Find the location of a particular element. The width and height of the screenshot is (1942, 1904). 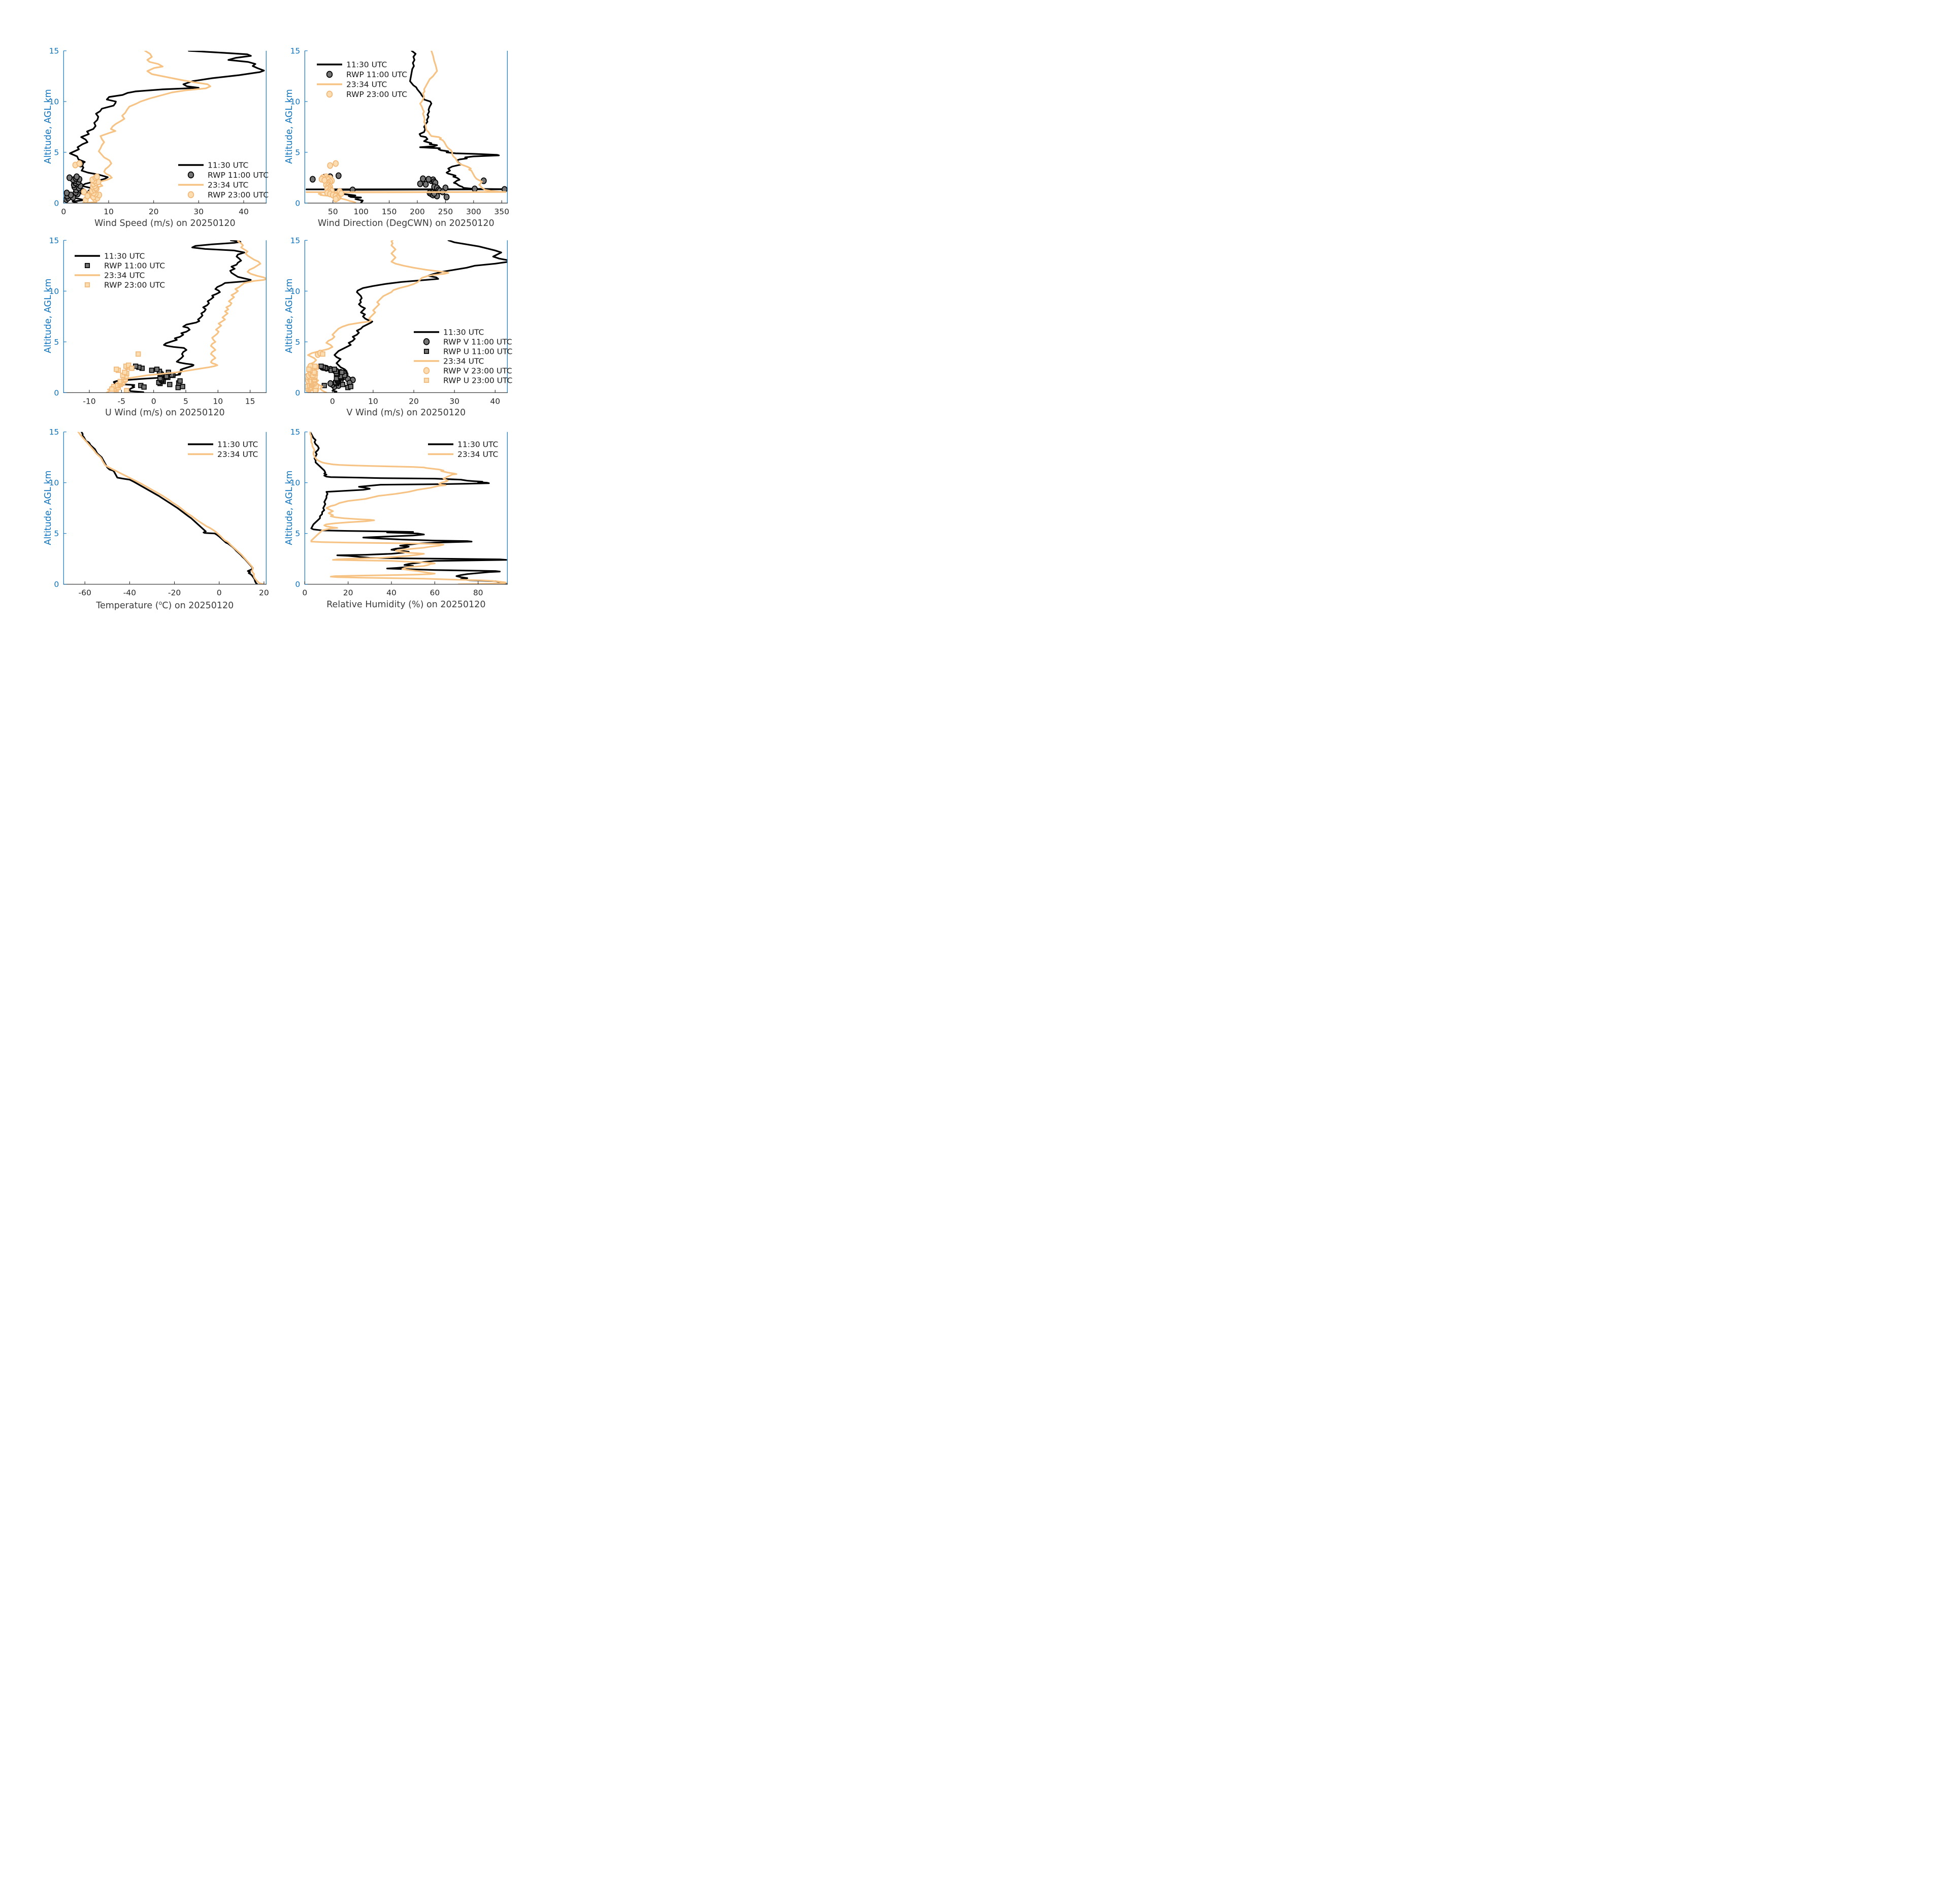

x-axis-label-u-wind: U Wind (m/s) on 20250120 is located at coordinates (165, 413).